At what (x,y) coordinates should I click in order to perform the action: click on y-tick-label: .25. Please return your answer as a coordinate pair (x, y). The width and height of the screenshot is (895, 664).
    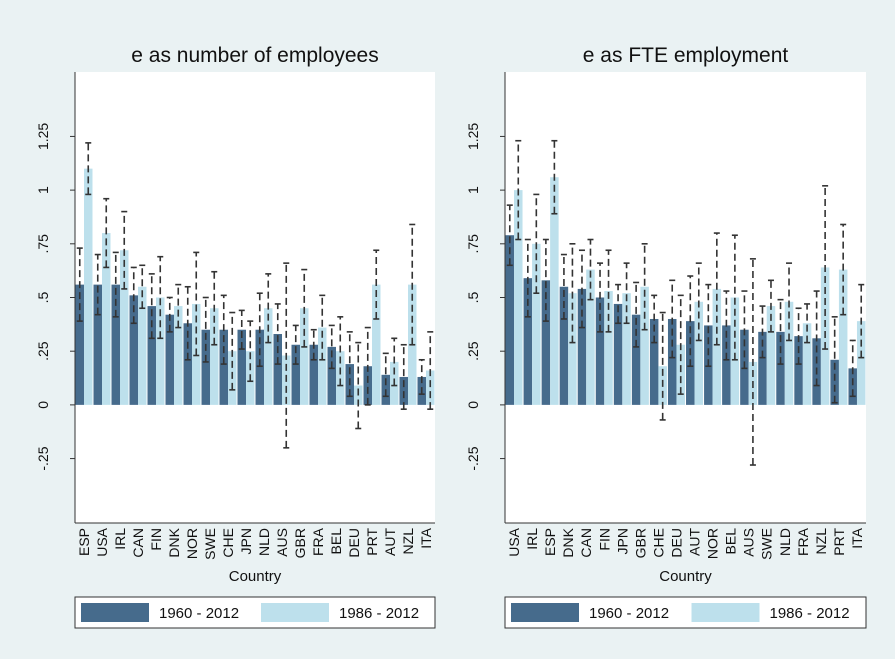
    Looking at the image, I should click on (43, 351).